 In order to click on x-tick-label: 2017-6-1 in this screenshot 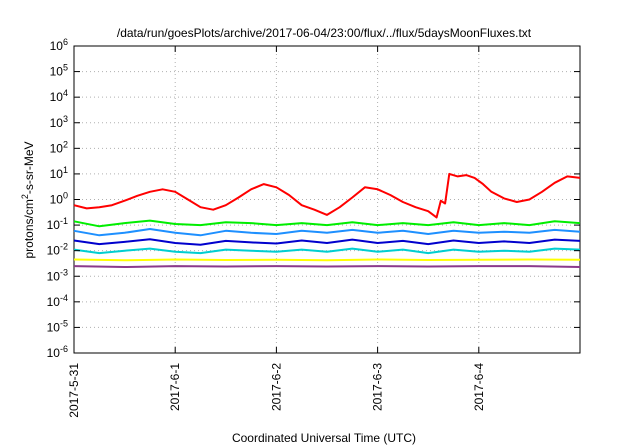, I will do `click(175, 387)`.